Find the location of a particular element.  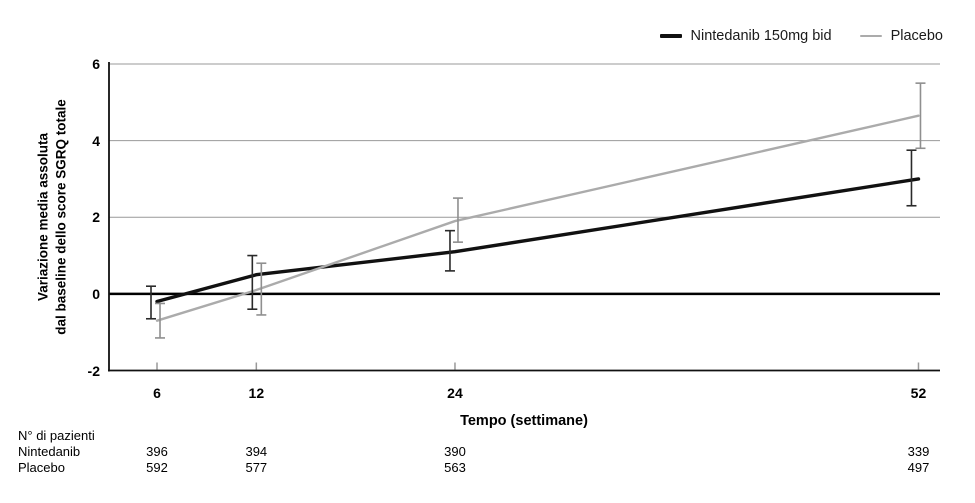

x-axis-title: Tempo (settimane) is located at coordinates (524, 421).